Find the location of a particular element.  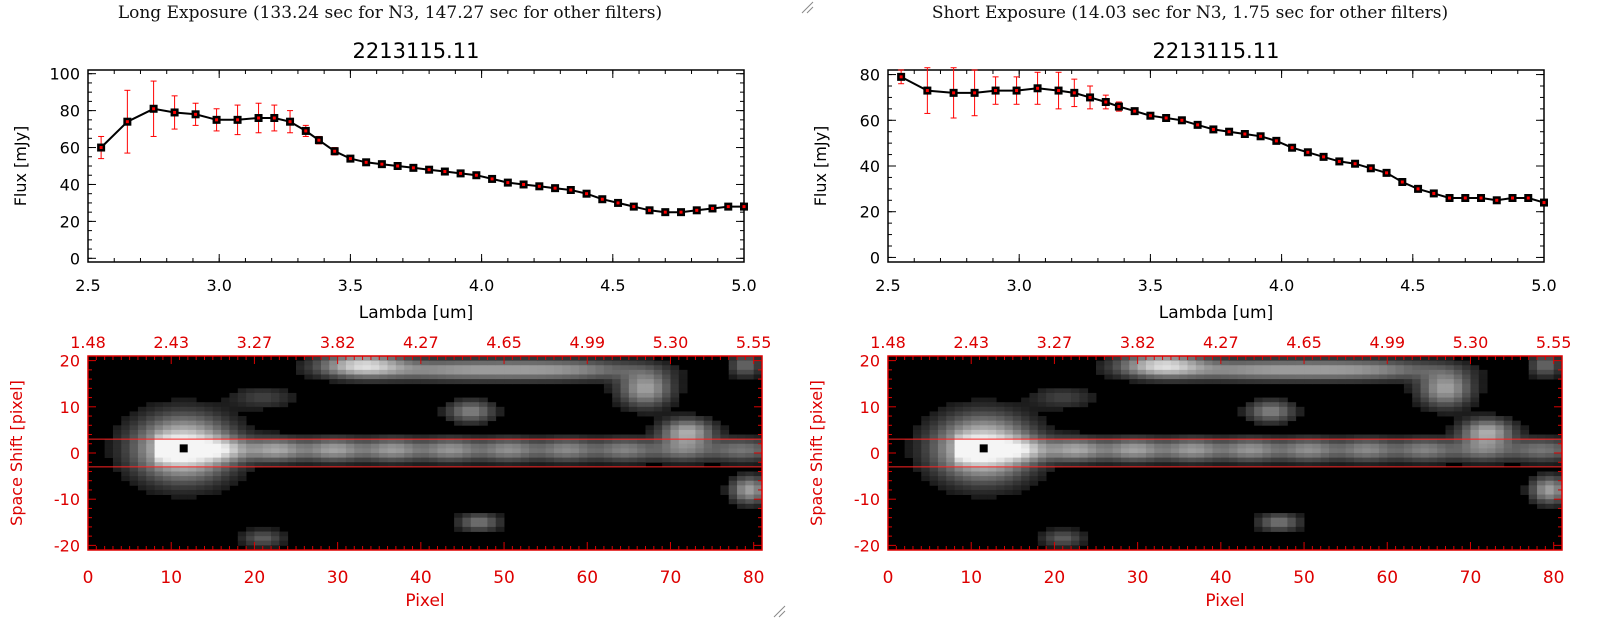

top-tick-label: 3.27 is located at coordinates (1055, 342).